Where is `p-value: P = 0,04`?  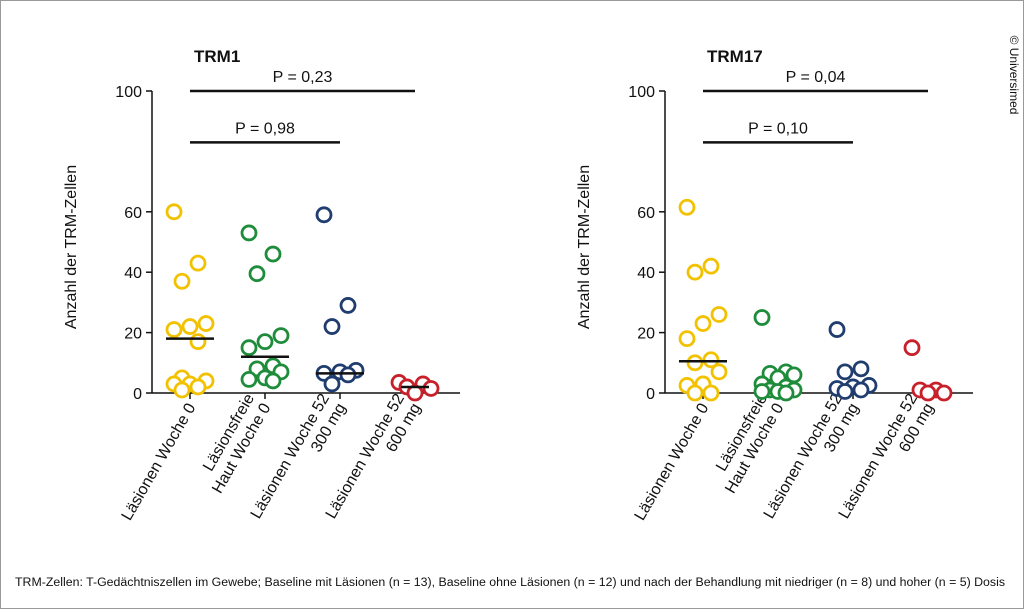 p-value: P = 0,04 is located at coordinates (816, 77).